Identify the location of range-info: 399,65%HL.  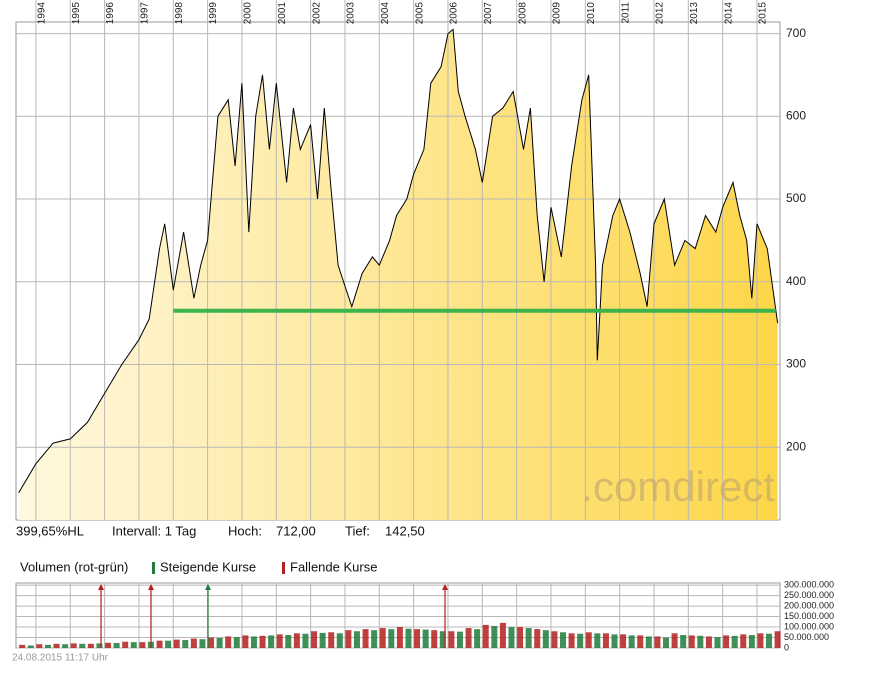
(50, 530).